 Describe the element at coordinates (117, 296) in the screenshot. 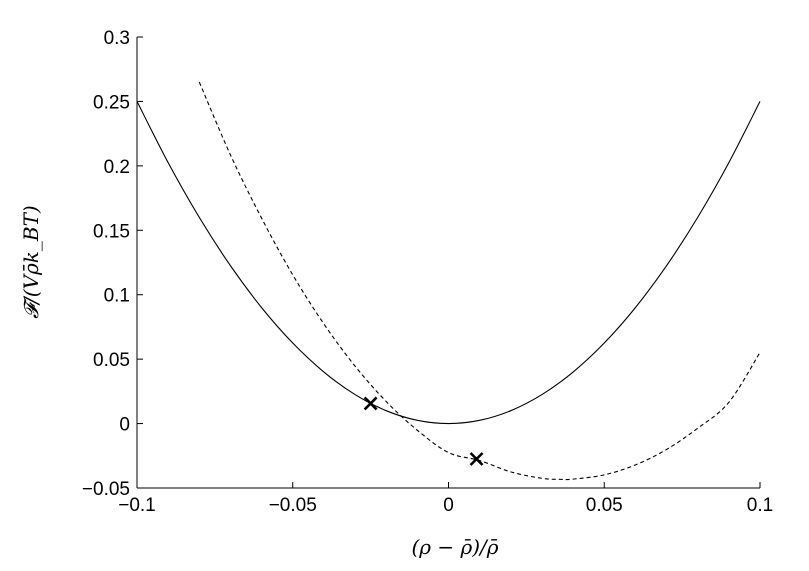

I see `y-tick-label: 0.1` at that location.